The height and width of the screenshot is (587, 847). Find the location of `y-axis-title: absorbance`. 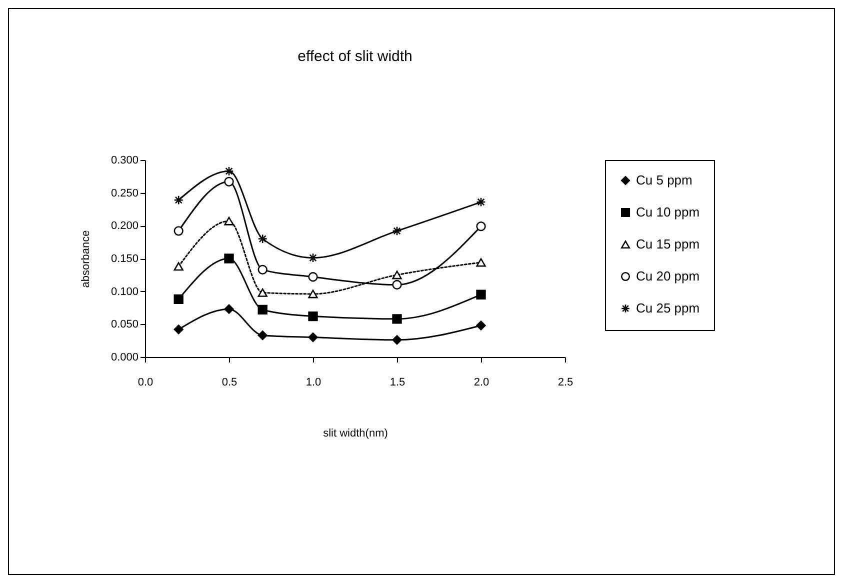

y-axis-title: absorbance is located at coordinates (86, 259).